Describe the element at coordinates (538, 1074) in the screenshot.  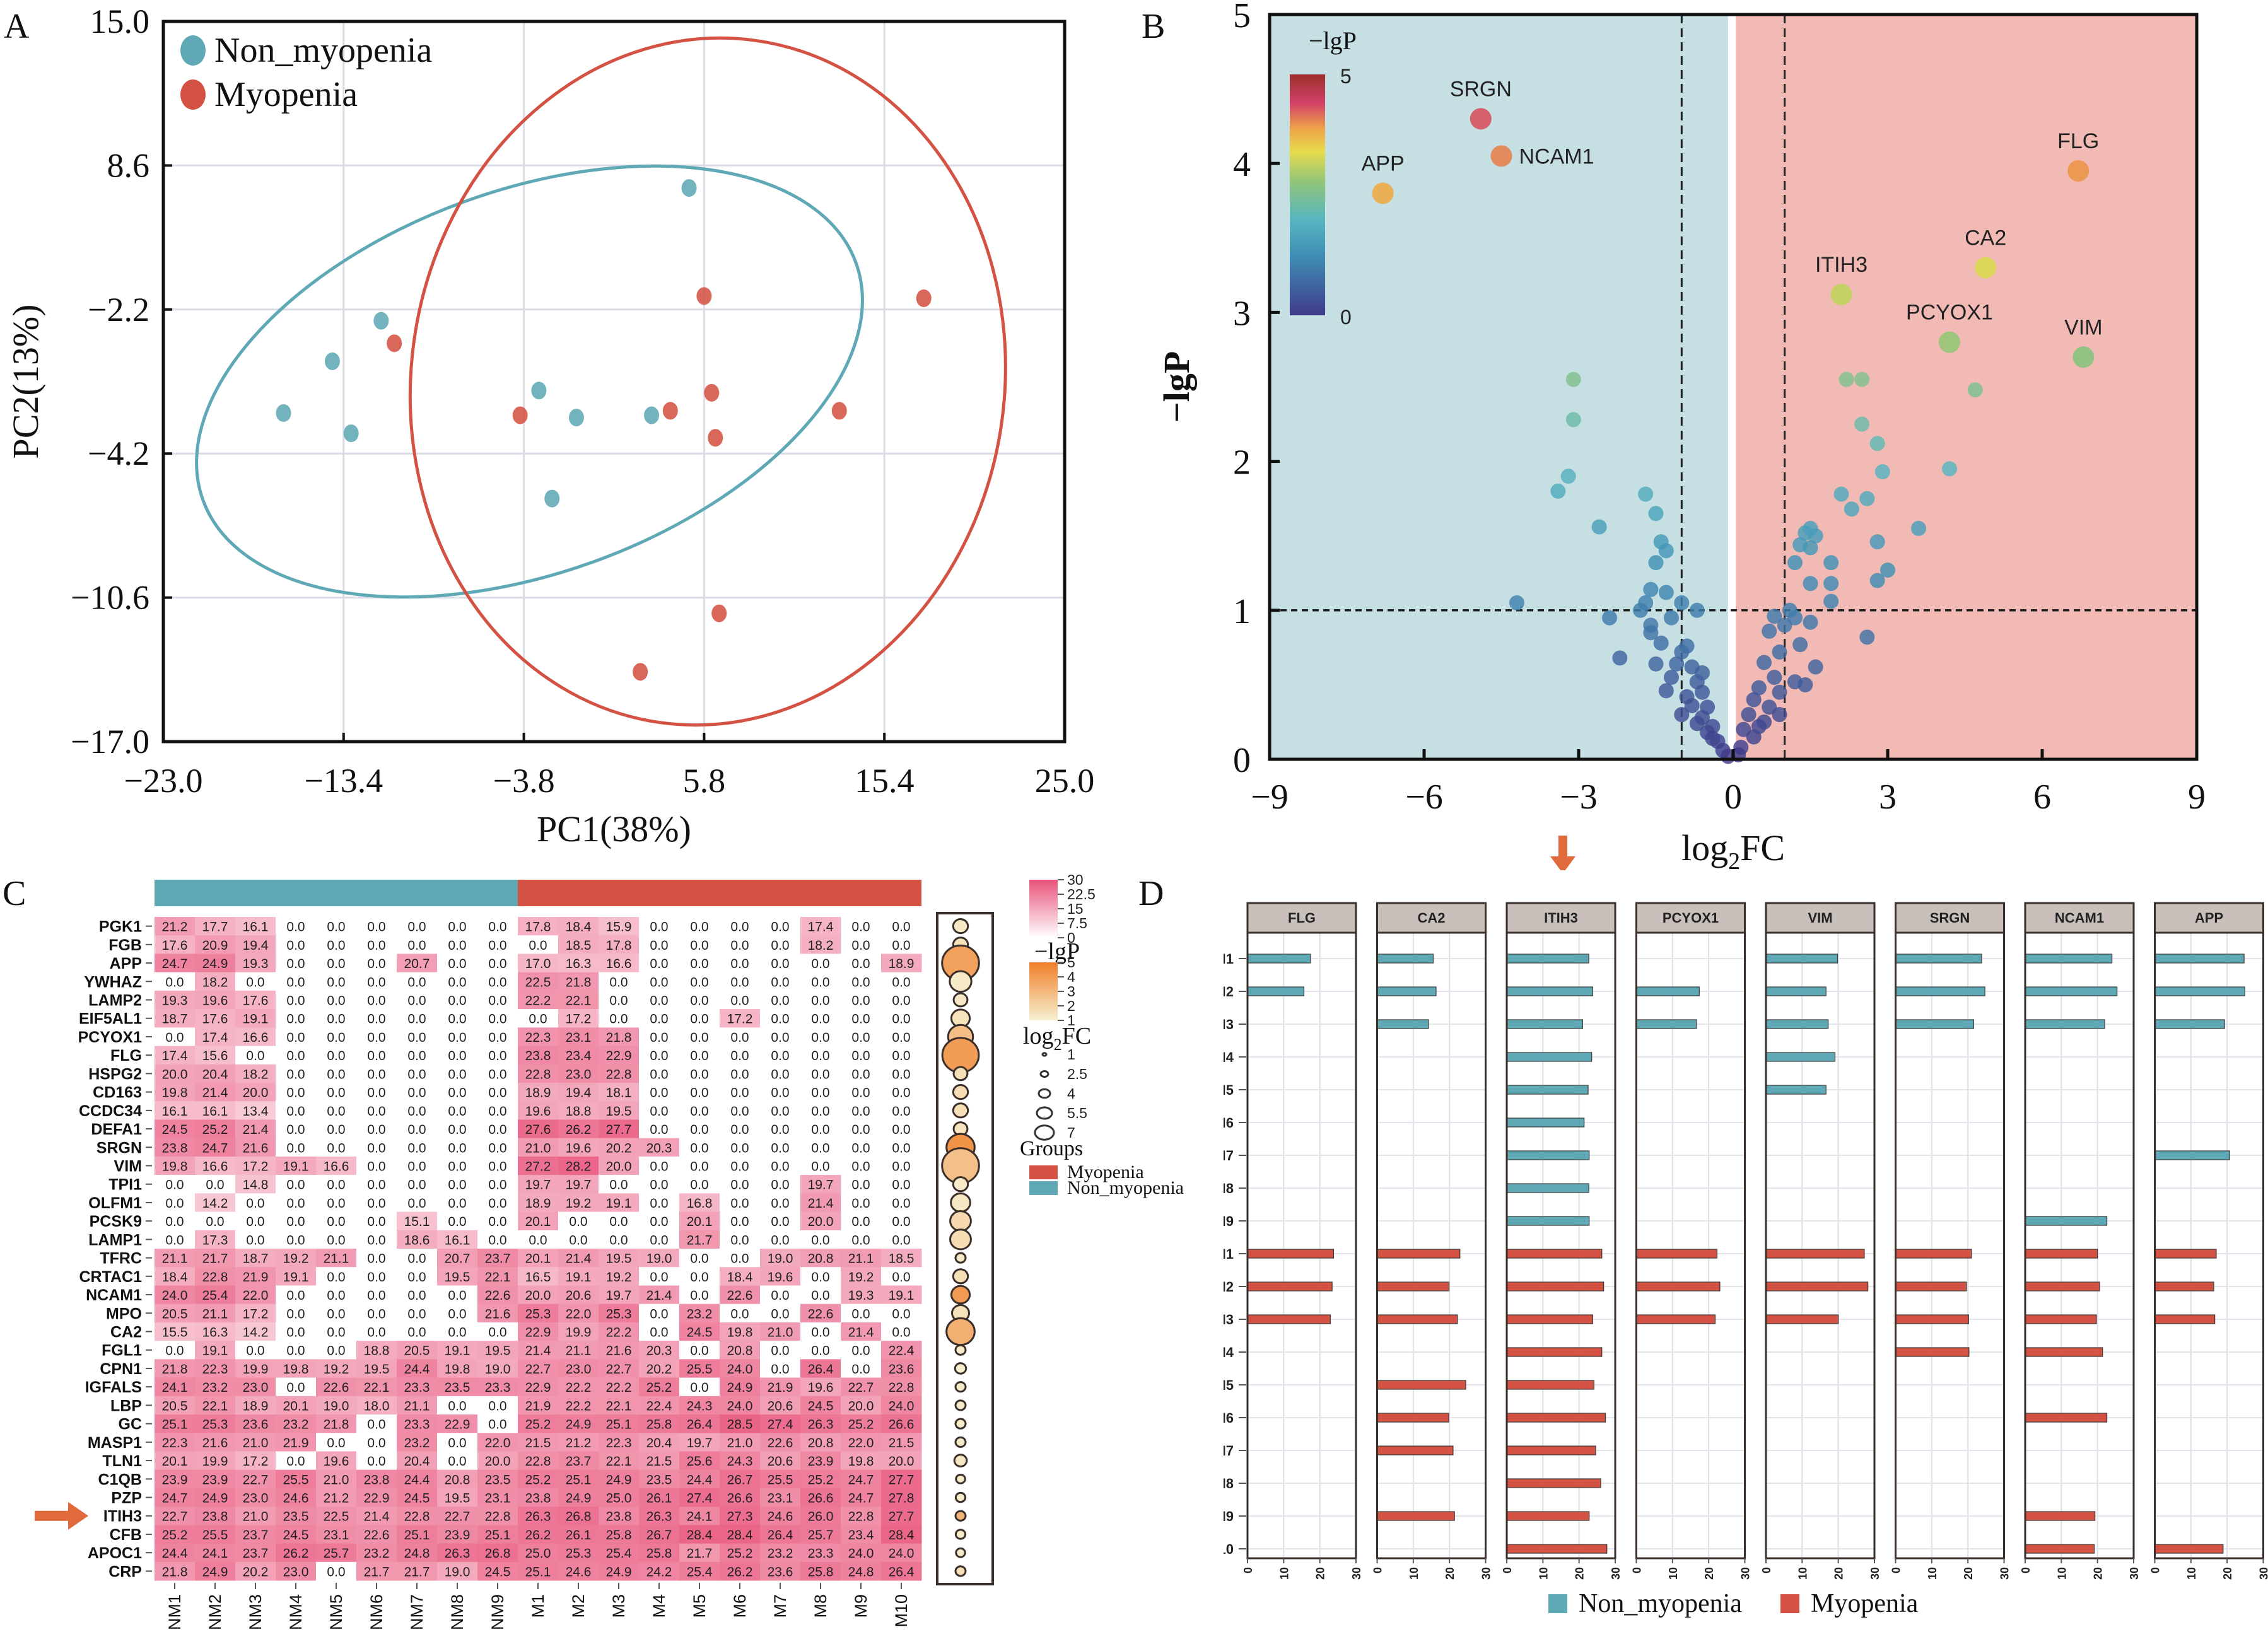
I see `heatmap-cell-value: 22.8` at that location.